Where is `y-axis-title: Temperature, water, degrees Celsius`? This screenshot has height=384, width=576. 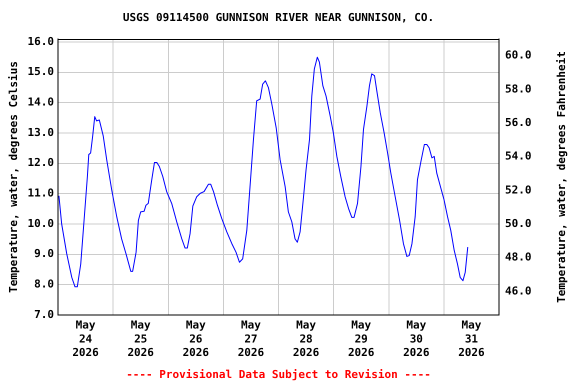
y-axis-title: Temperature, water, degrees Celsius is located at coordinates (13, 177).